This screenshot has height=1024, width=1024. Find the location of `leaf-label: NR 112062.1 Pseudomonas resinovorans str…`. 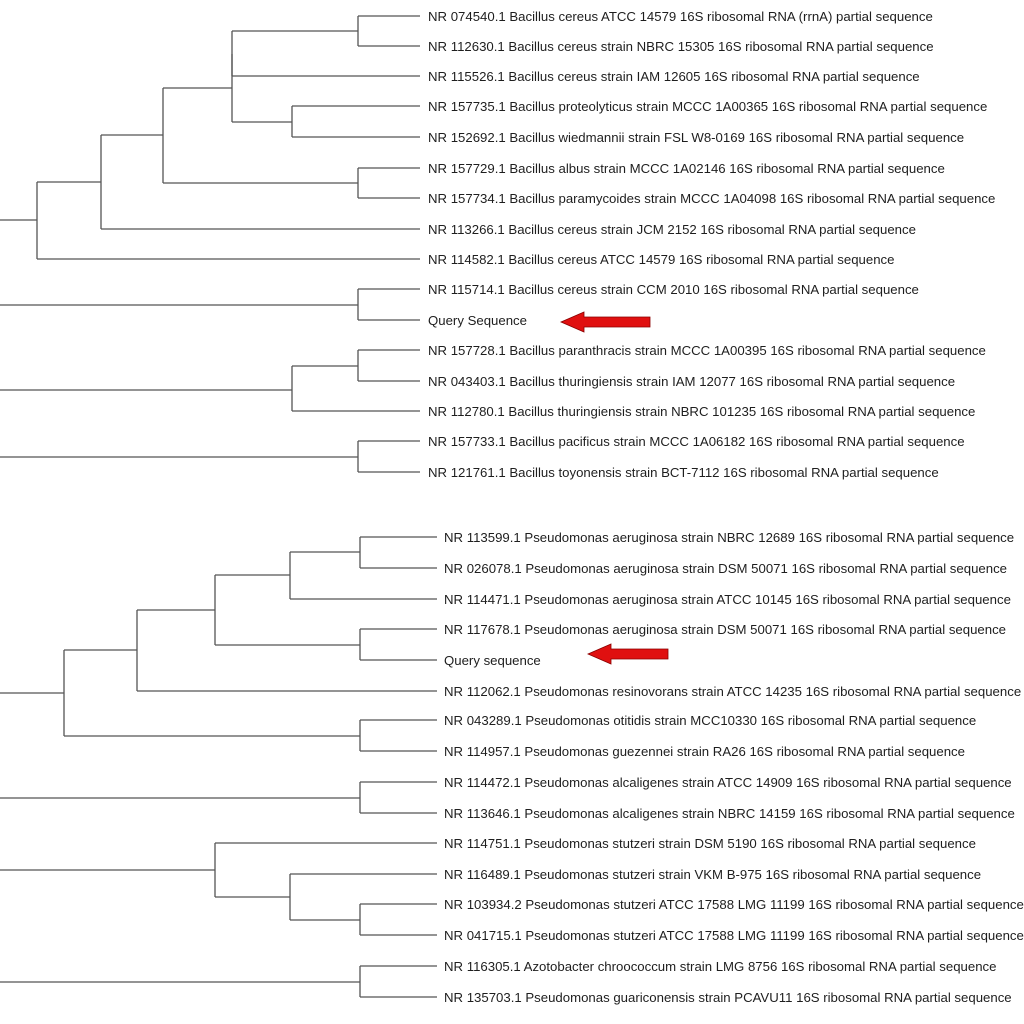

leaf-label: NR 112062.1 Pseudomonas resinovorans str… is located at coordinates (732, 691).